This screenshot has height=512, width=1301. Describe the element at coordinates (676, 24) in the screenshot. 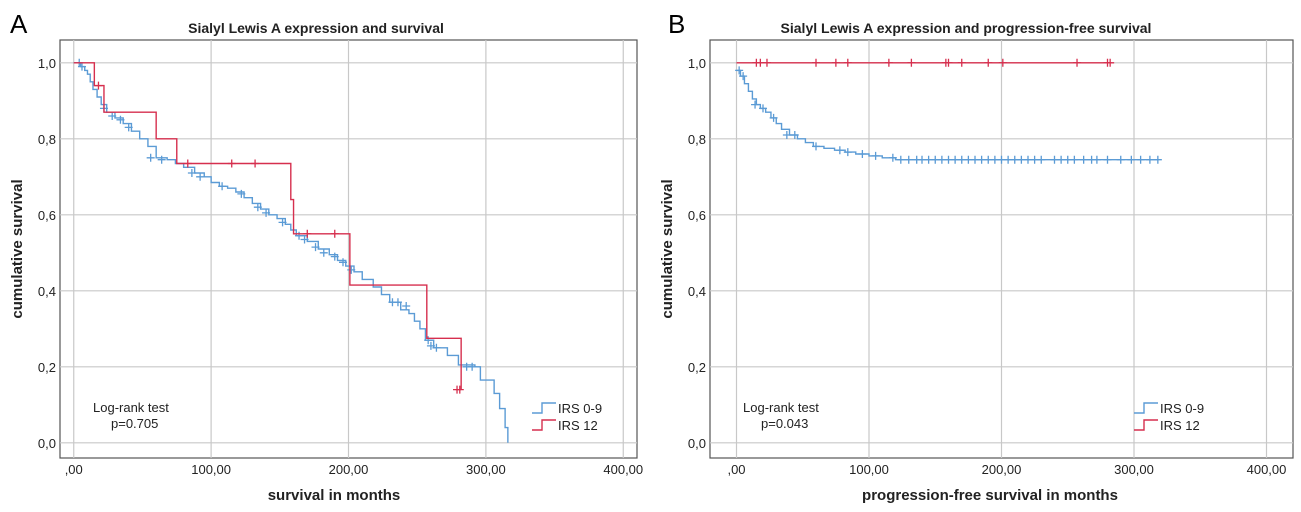

I see `panel-b-letter: B` at that location.